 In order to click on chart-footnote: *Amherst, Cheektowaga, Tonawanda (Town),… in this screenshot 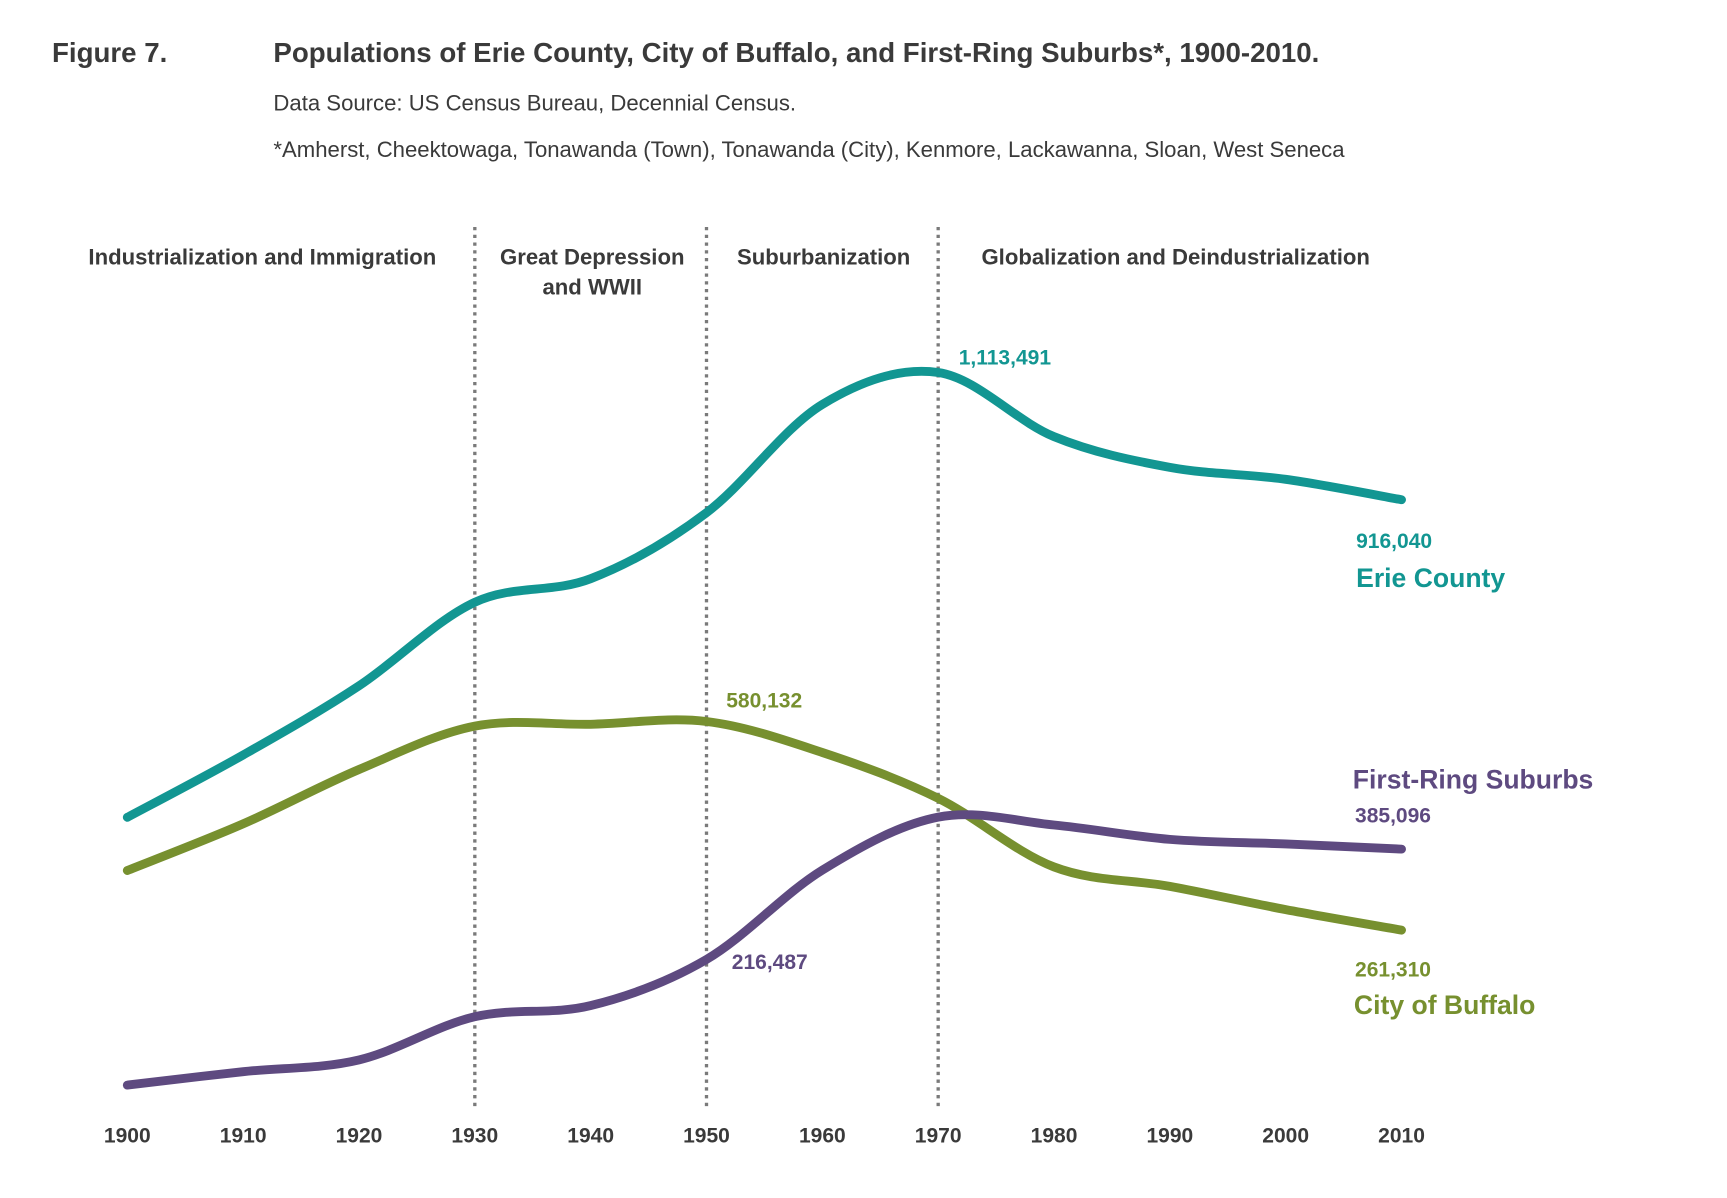, I will do `click(809, 149)`.